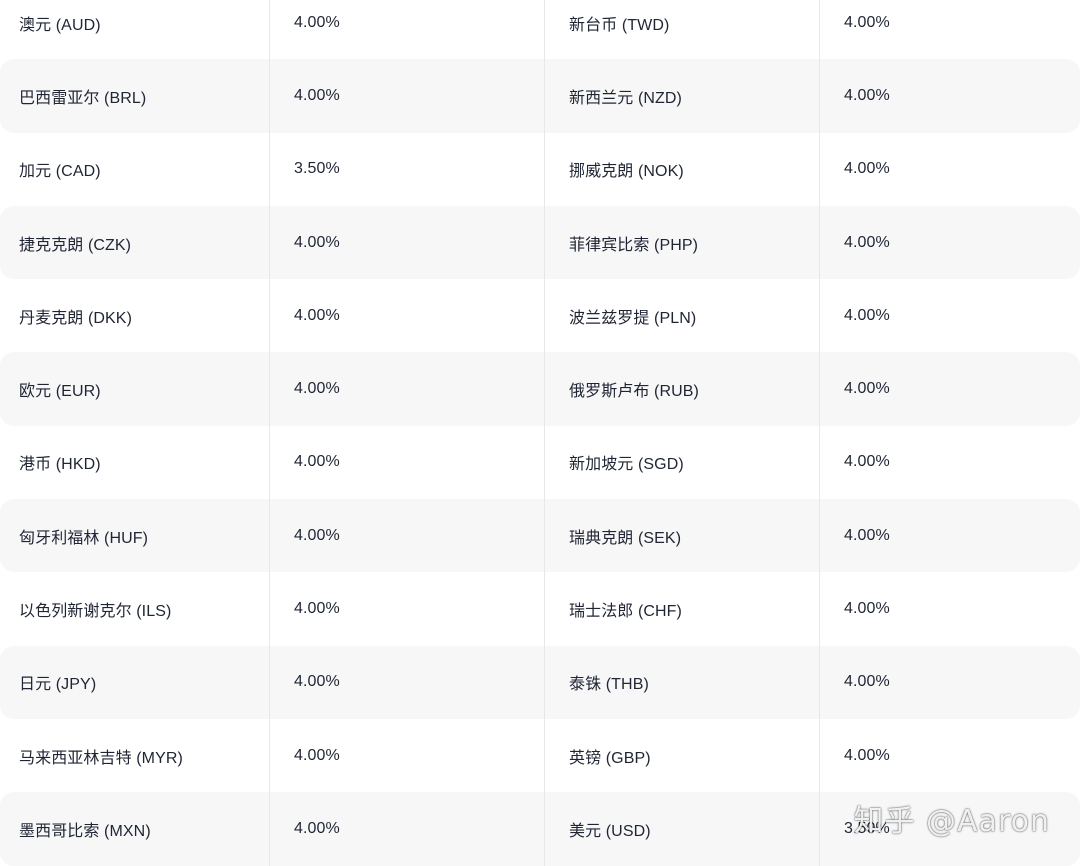 The height and width of the screenshot is (866, 1080). Describe the element at coordinates (60, 25) in the screenshot. I see `currency-name-cell: 澳元 (AUD)` at that location.